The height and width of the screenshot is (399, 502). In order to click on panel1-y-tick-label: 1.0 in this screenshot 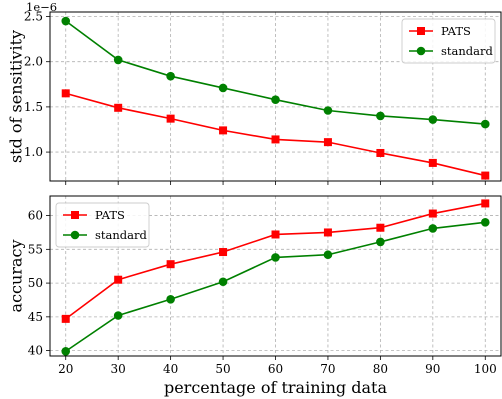, I will do `click(33, 152)`.